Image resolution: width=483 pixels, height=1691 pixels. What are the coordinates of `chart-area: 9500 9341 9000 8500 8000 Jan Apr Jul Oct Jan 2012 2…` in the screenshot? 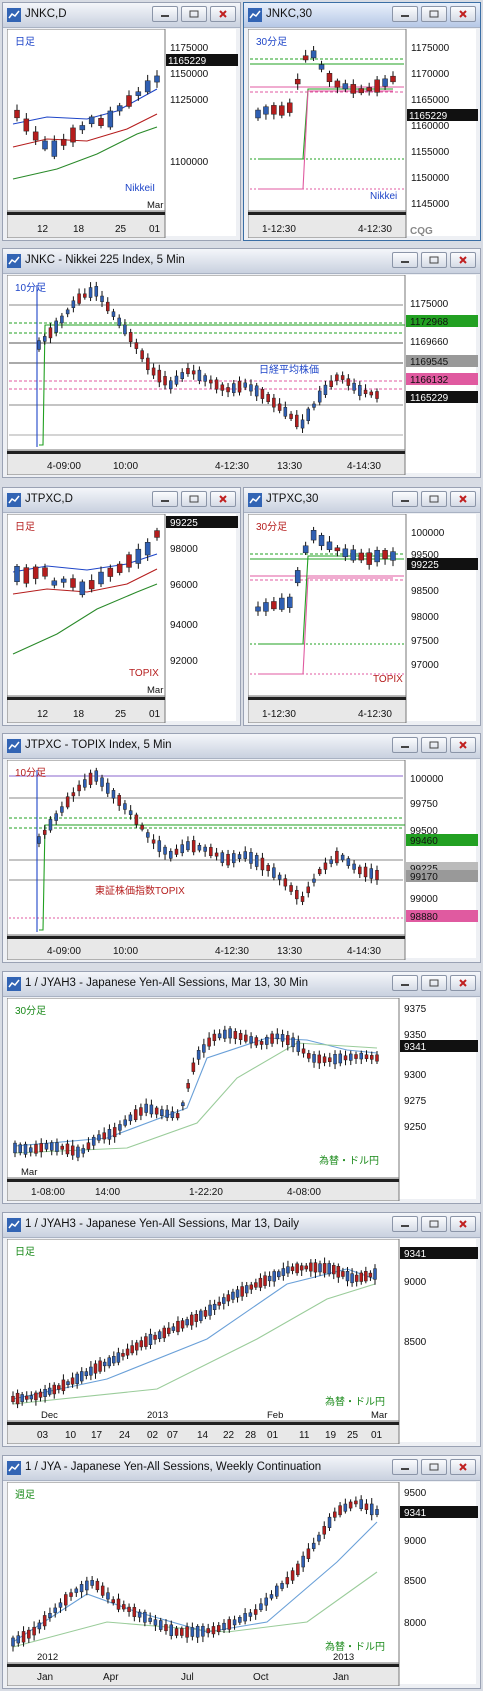 It's located at (242, 1584).